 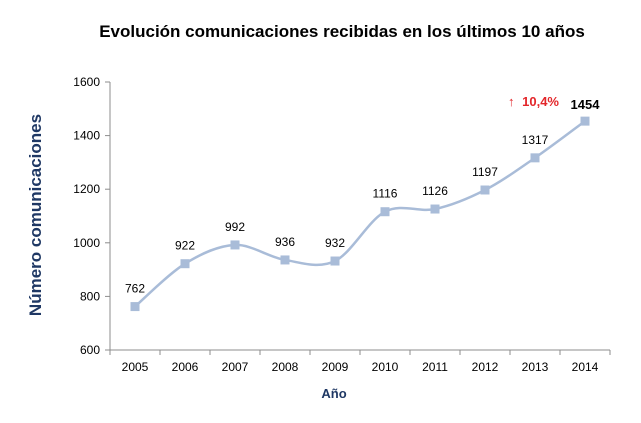 What do you see at coordinates (586, 104) in the screenshot?
I see `data-label: 1454` at bounding box center [586, 104].